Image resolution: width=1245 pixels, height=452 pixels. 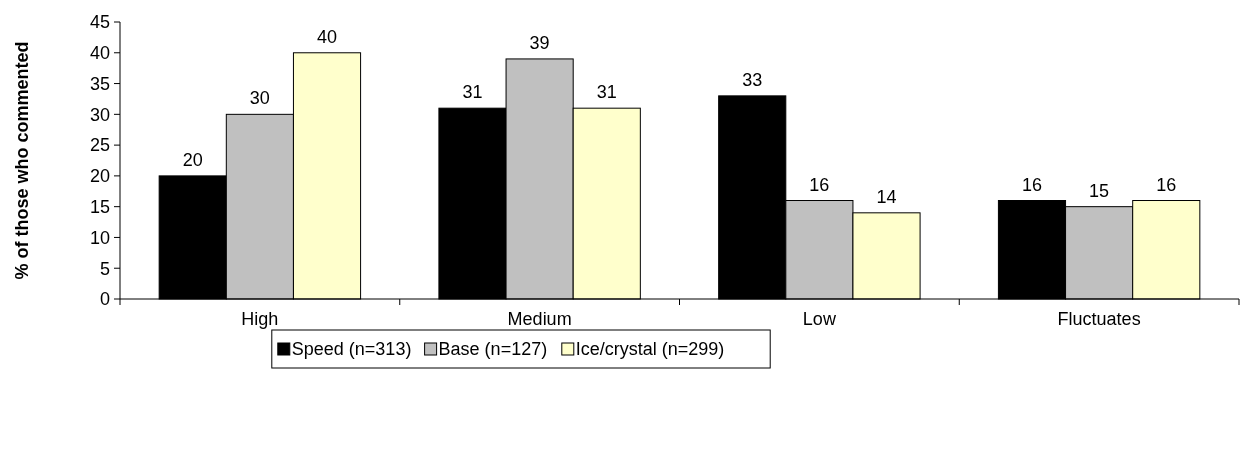 What do you see at coordinates (192, 159) in the screenshot?
I see `data-label: 20` at bounding box center [192, 159].